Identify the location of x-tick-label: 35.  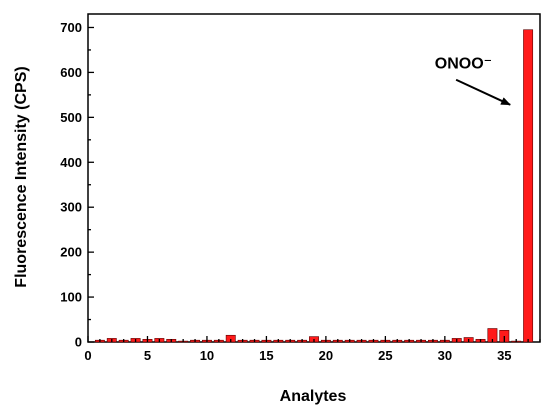
(504, 355).